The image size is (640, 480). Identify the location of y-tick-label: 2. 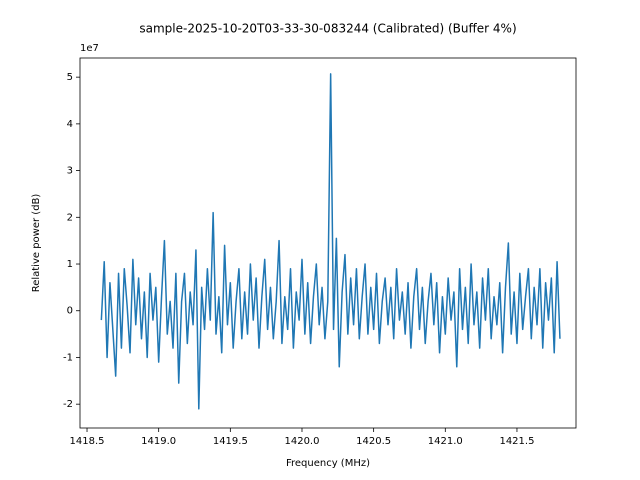
(70, 217).